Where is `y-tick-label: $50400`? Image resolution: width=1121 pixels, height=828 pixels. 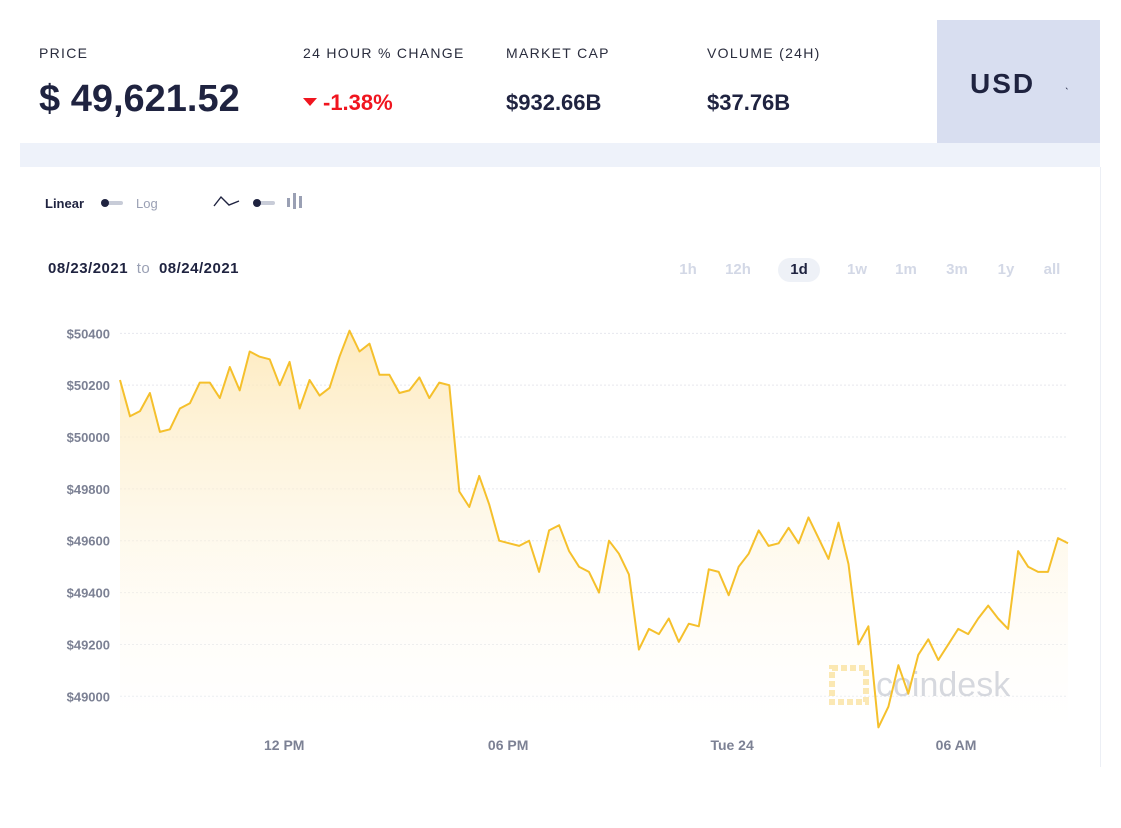 y-tick-label: $50400 is located at coordinates (88, 333).